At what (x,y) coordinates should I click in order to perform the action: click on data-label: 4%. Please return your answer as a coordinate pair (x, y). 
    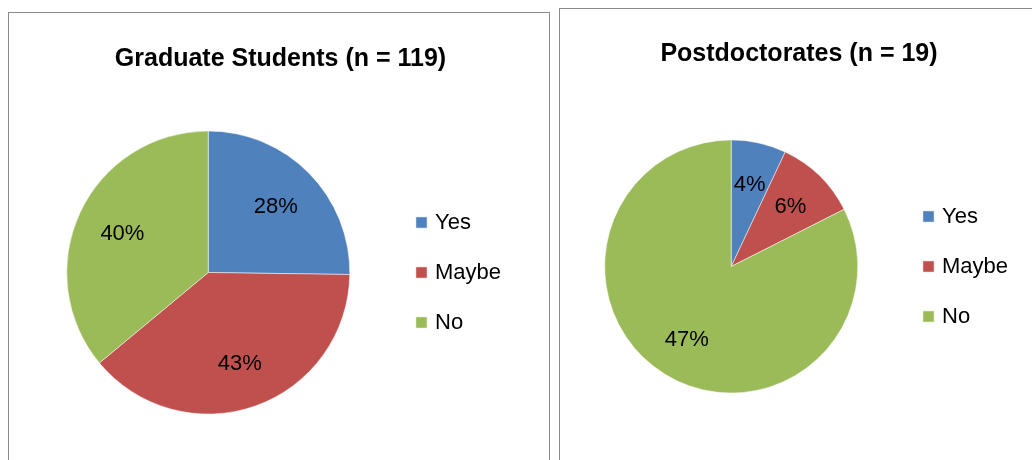
    Looking at the image, I should click on (749, 184).